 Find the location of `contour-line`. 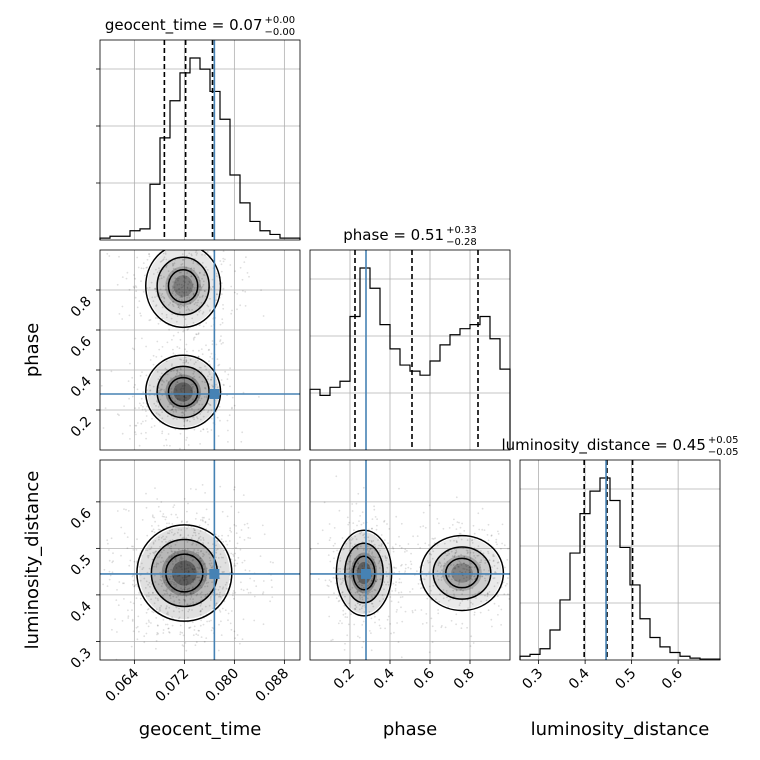

contour-line is located at coordinates (183, 392).